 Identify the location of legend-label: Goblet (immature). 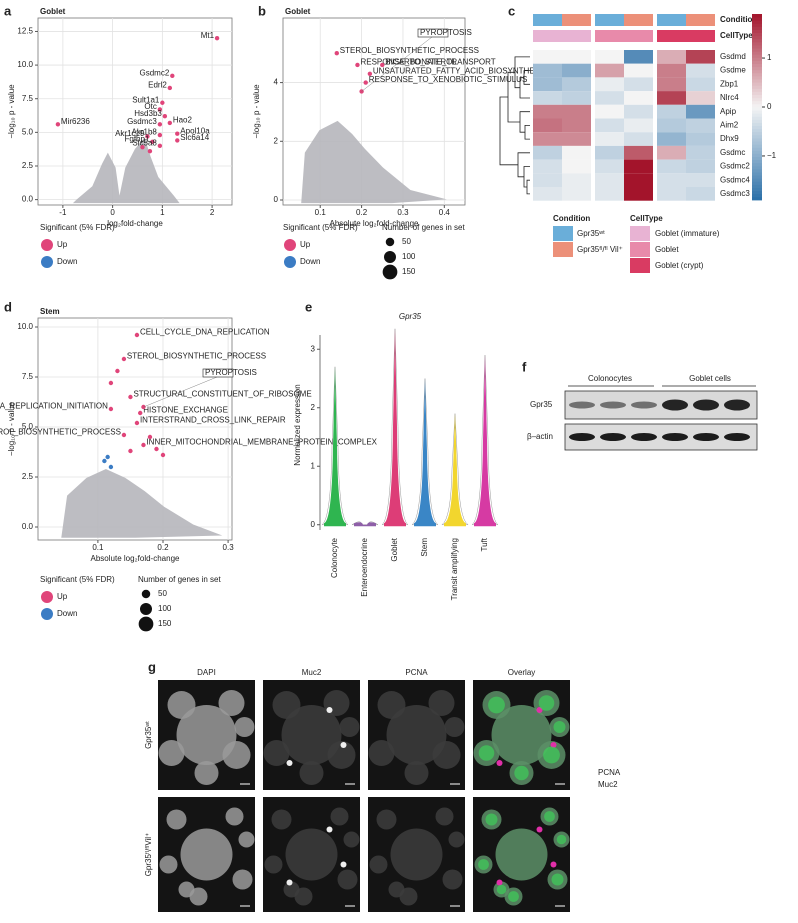
(687, 233).